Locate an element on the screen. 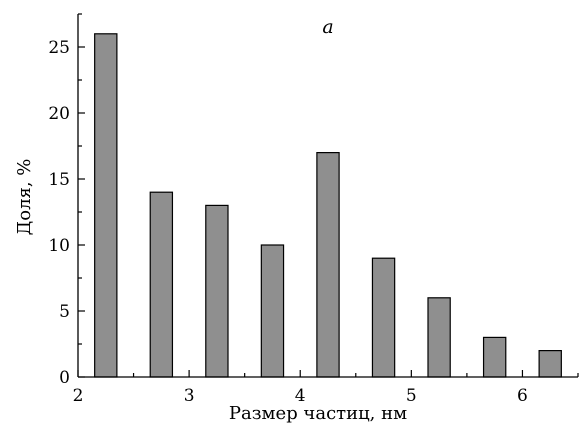 The height and width of the screenshot is (431, 580). y-axis-title: Доля, % is located at coordinates (24, 197).